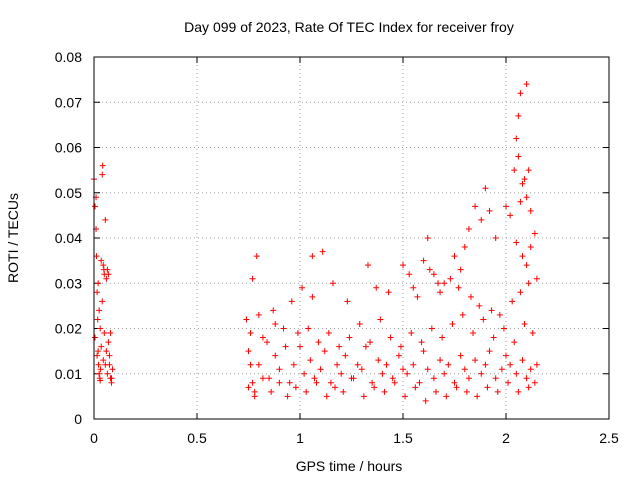 The image size is (640, 480). What do you see at coordinates (68, 329) in the screenshot?
I see `y-tick-label: 0.02` at bounding box center [68, 329].